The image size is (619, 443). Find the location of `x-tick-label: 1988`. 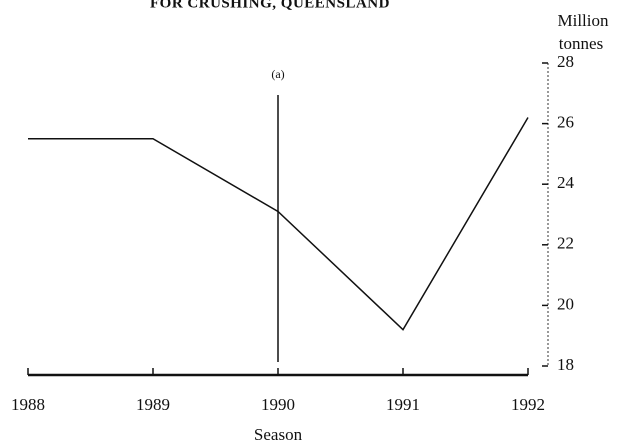

x-tick-label: 1988 is located at coordinates (28, 404).